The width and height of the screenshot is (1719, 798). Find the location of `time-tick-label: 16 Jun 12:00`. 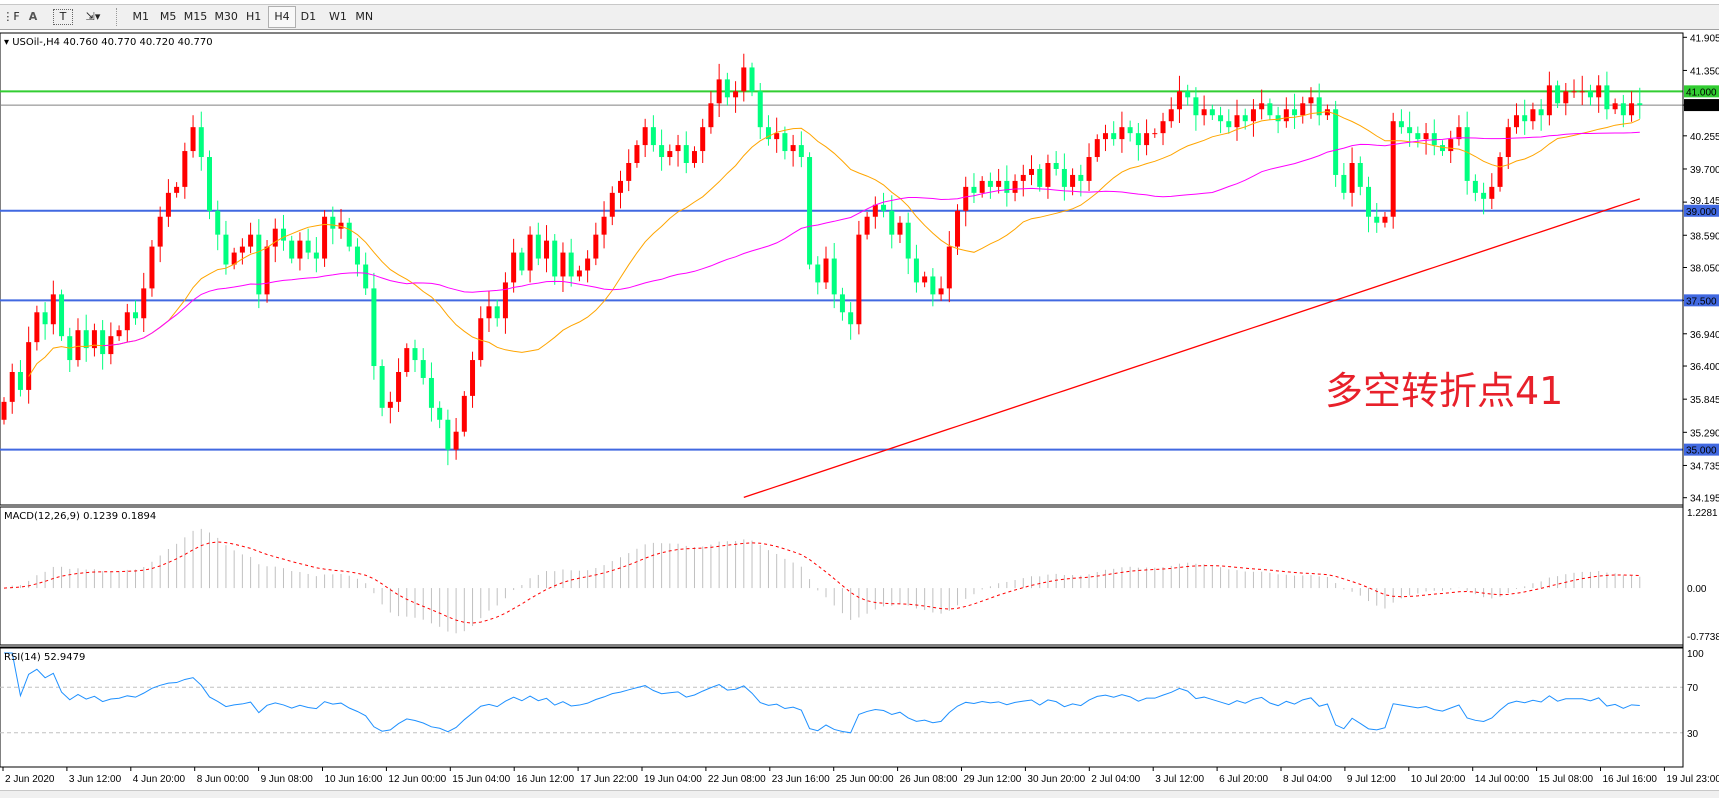

time-tick-label: 16 Jun 12:00 is located at coordinates (545, 779).